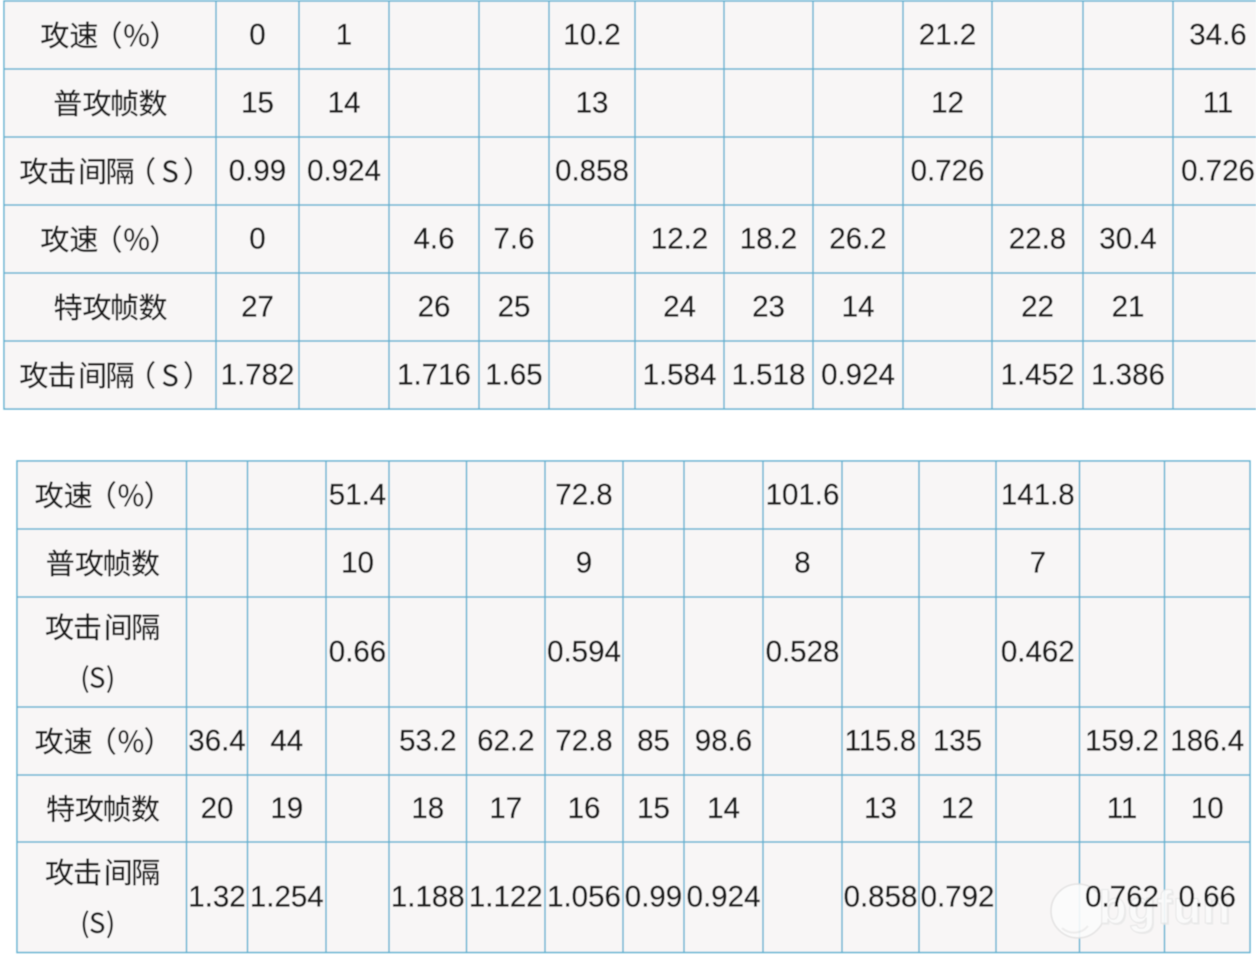 The width and height of the screenshot is (1256, 960). Describe the element at coordinates (1127, 238) in the screenshot. I see `svg-text: 30.4` at that location.